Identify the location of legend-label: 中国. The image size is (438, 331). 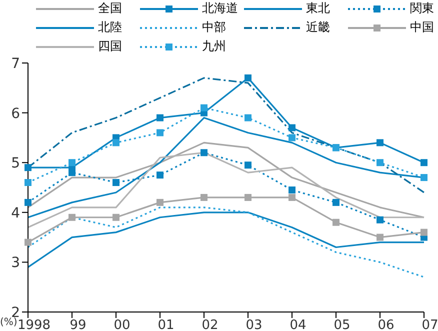
(422, 27).